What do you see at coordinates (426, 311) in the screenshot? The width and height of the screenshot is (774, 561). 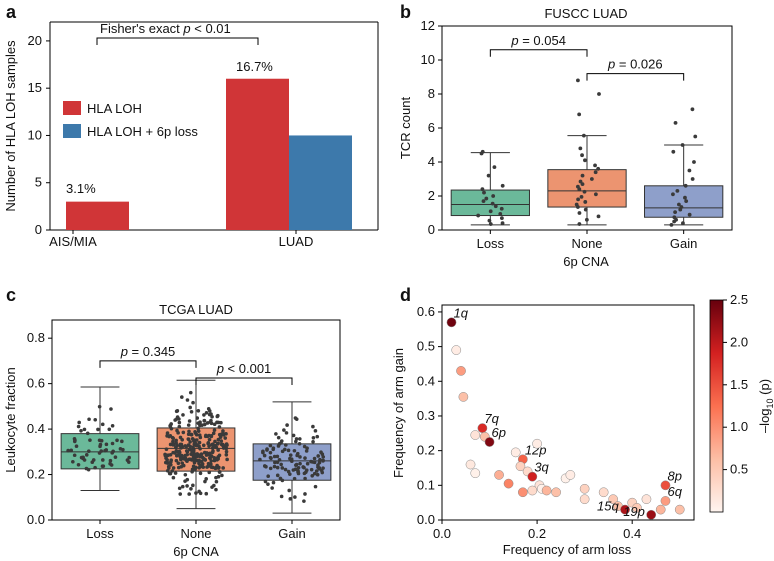 I see `d-ytick-label: 0.6` at bounding box center [426, 311].